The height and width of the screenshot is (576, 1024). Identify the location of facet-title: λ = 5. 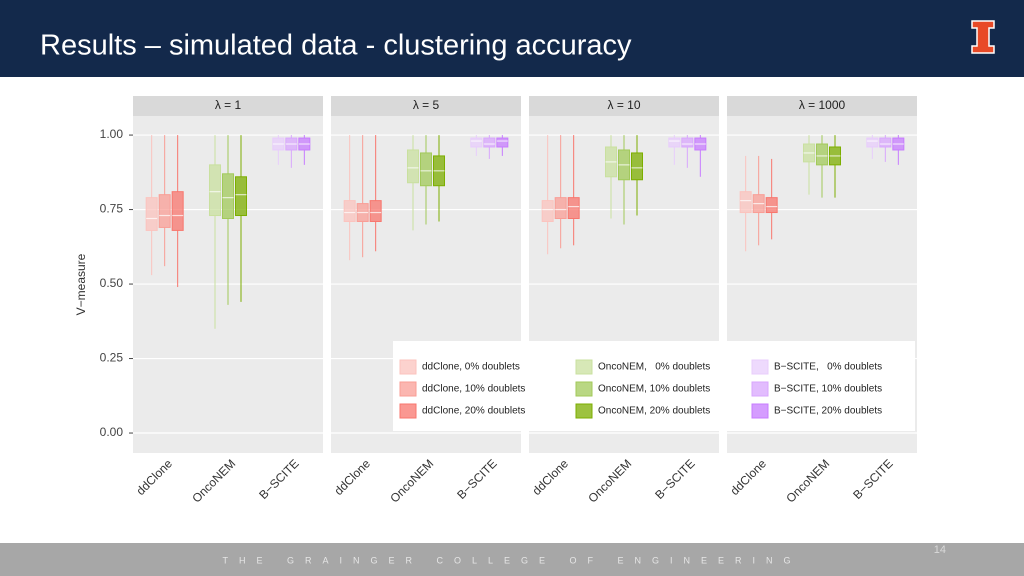
(426, 105).